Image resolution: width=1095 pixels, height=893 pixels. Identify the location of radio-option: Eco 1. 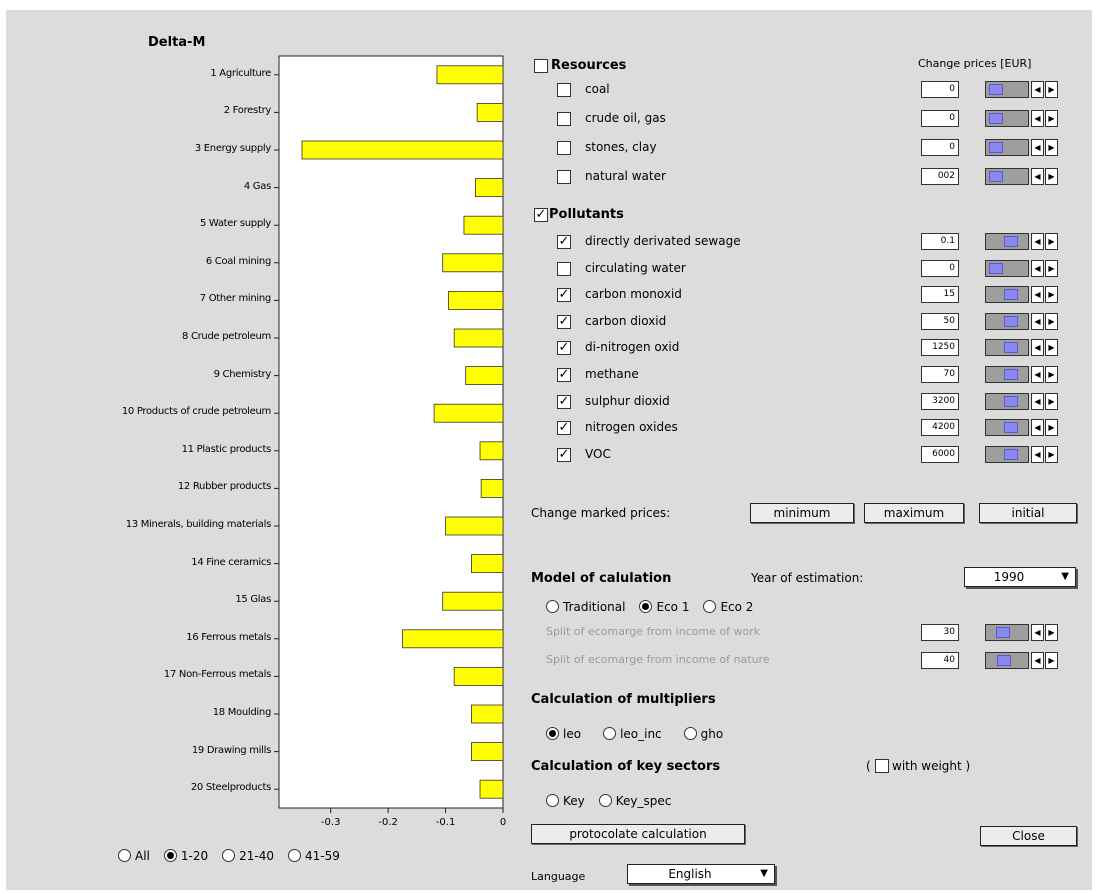
(671, 605).